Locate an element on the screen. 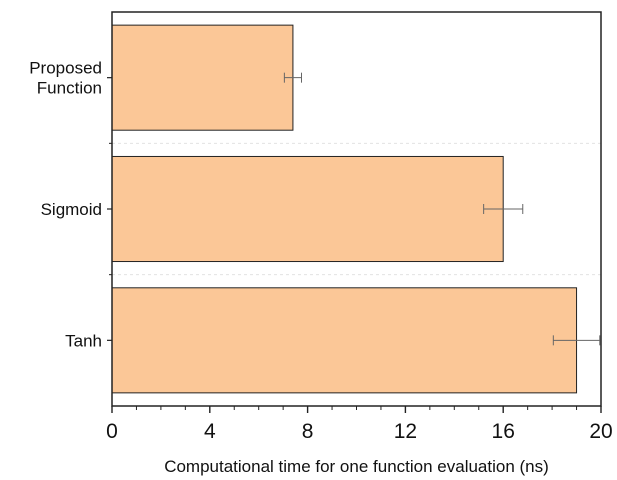 Image resolution: width=617 pixels, height=480 pixels. category-labels: Proposed Function Sigmoid Tanh is located at coordinates (65, 205).